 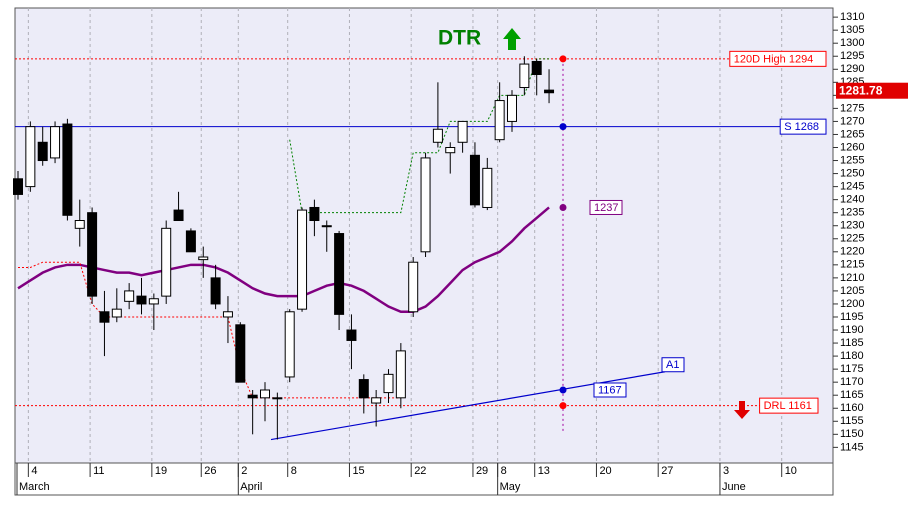 What do you see at coordinates (742, 410) in the screenshot?
I see `down-arrow` at bounding box center [742, 410].